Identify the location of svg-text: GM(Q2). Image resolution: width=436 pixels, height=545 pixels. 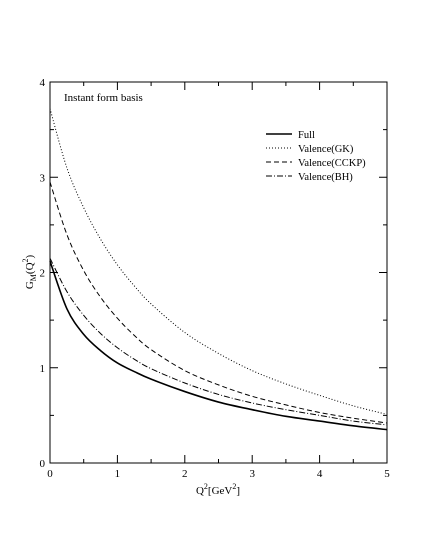
(29, 271).